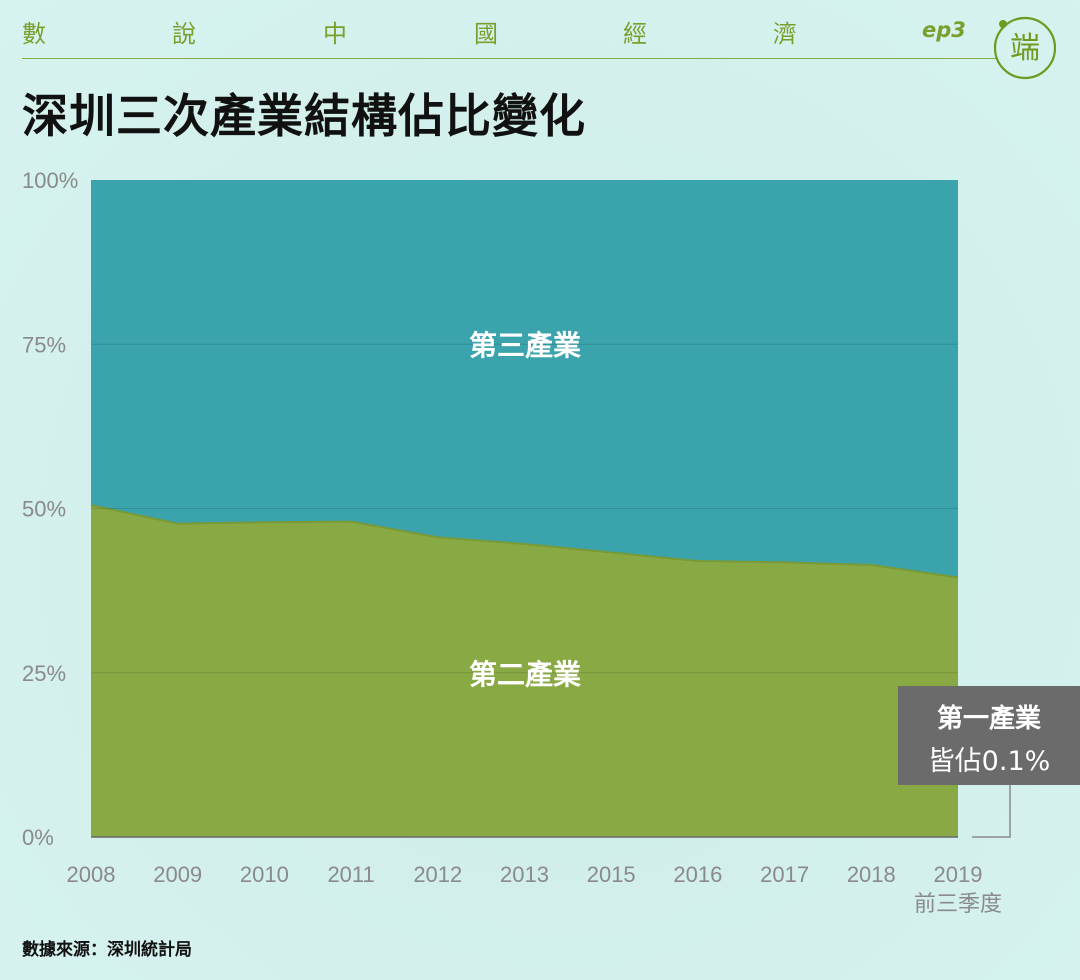 Image resolution: width=1080 pixels, height=980 pixels. Describe the element at coordinates (44, 509) in the screenshot. I see `y-tick-label: 50%` at that location.